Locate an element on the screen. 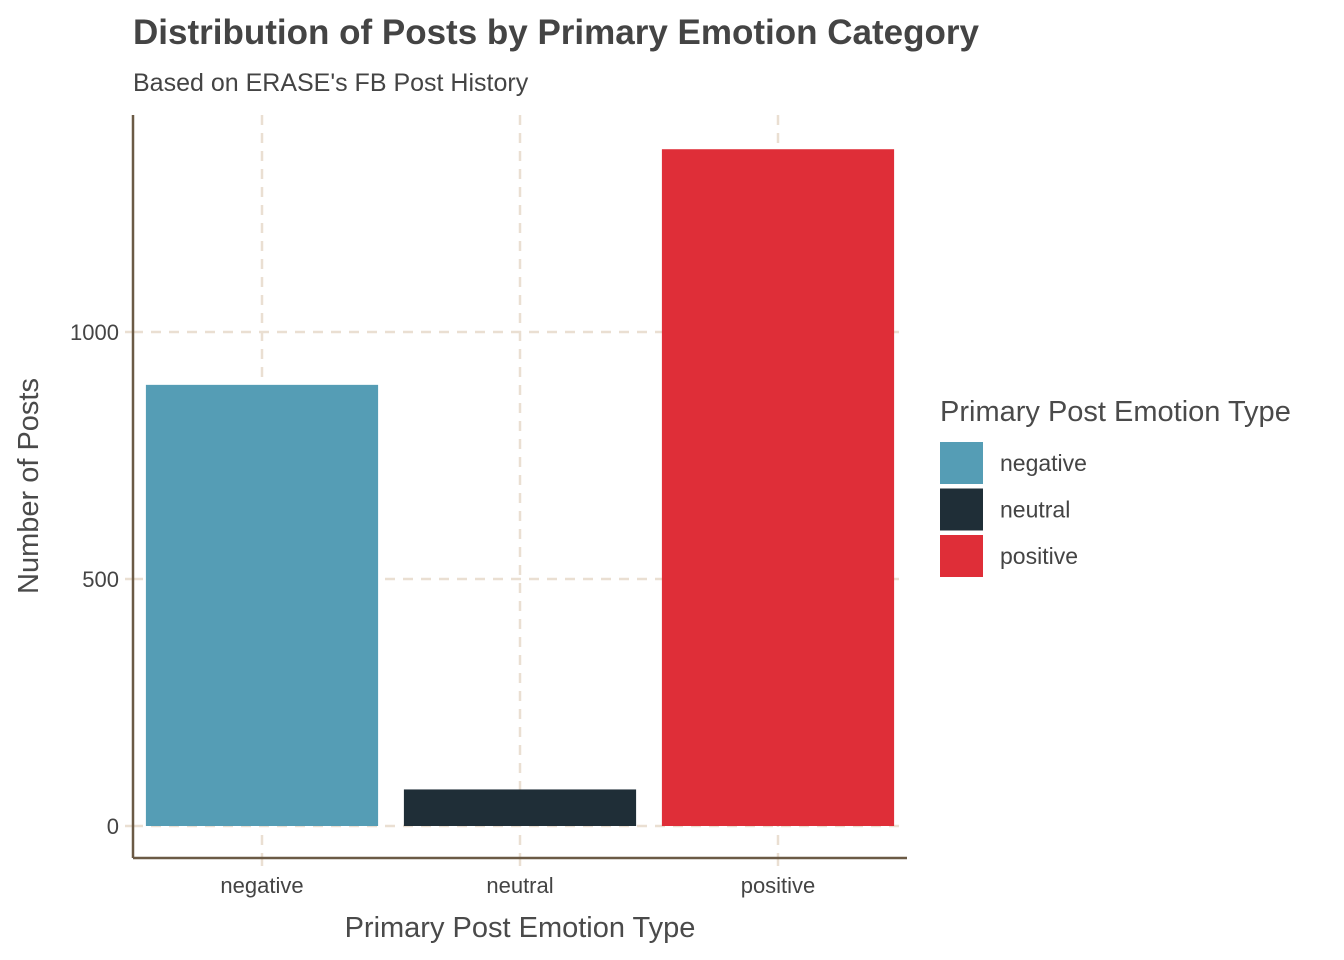 The image size is (1344, 960). legend-swatch-negative is located at coordinates (961, 463).